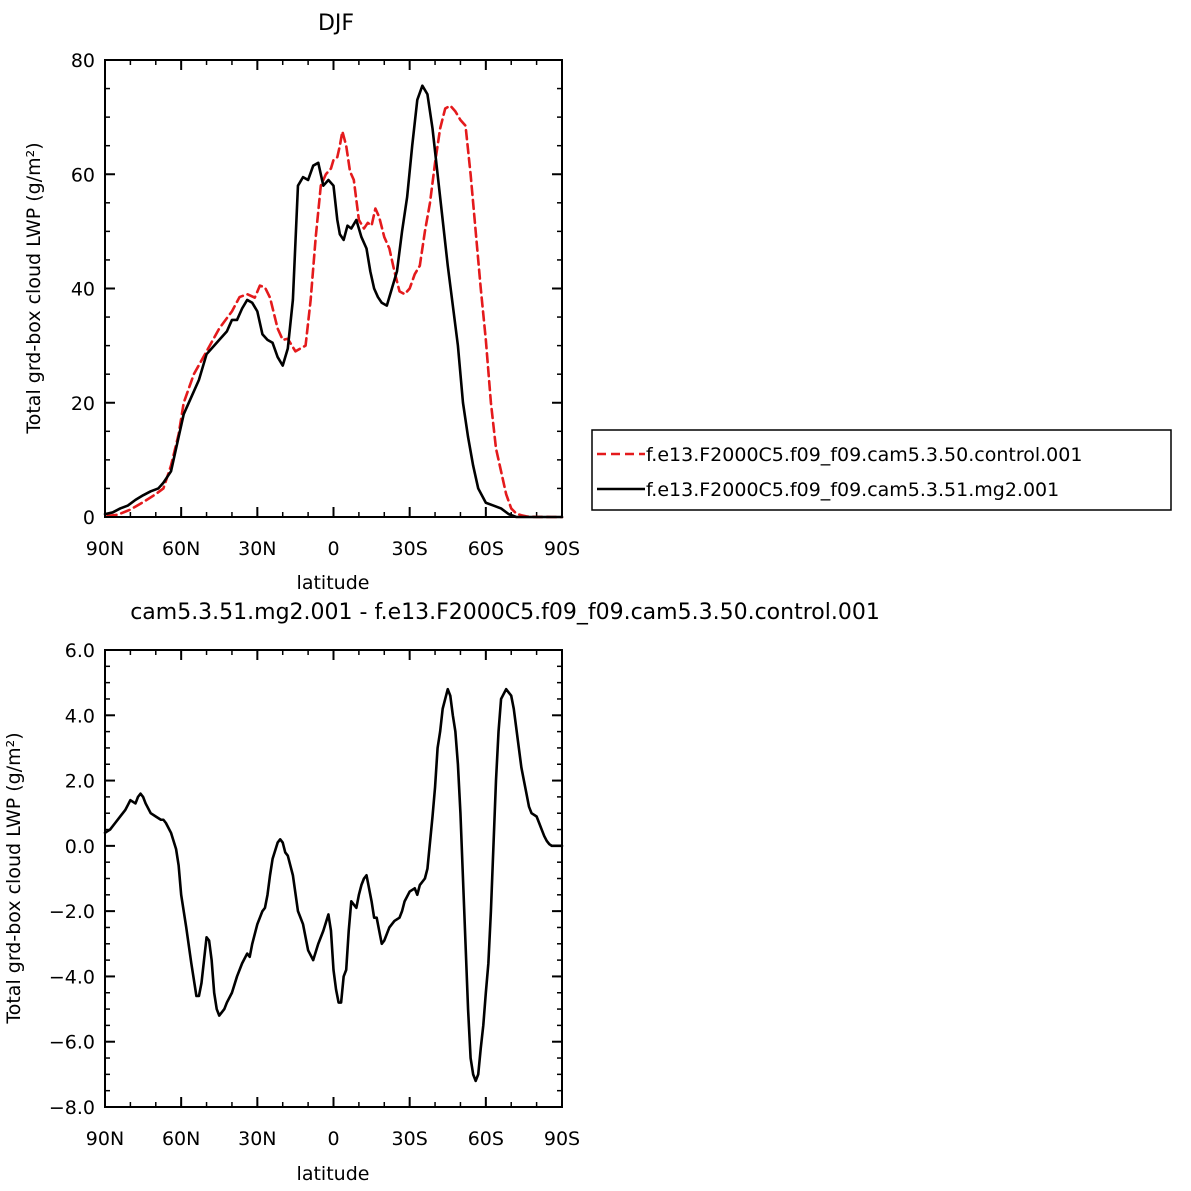  I want to click on bottom-chart-frame, so click(333, 878).